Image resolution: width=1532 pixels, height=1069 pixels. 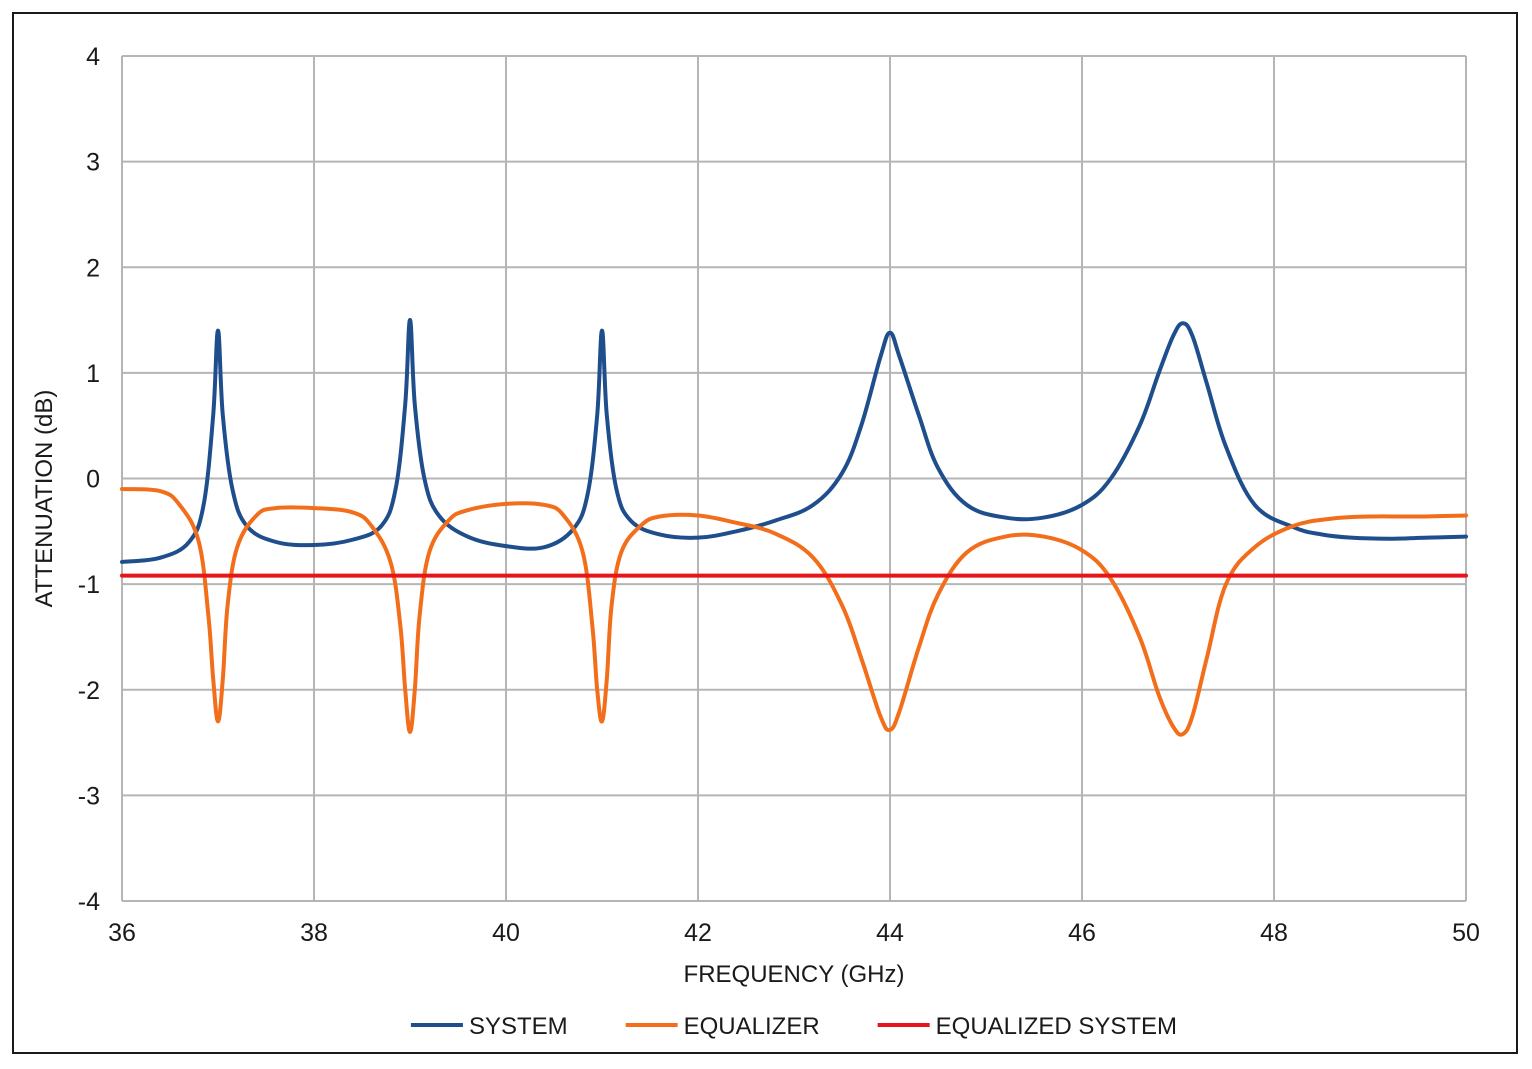 What do you see at coordinates (1466, 933) in the screenshot?
I see `x-tick-label: 50` at bounding box center [1466, 933].